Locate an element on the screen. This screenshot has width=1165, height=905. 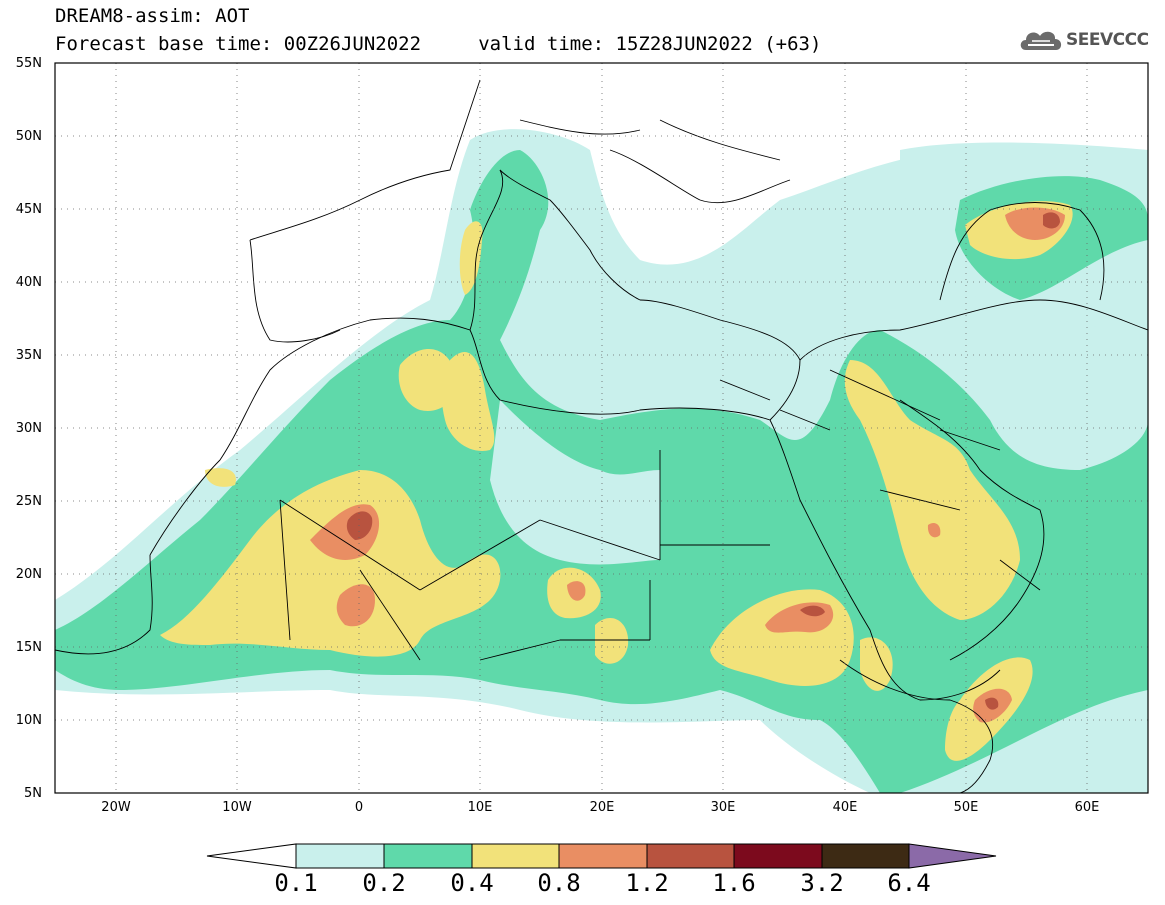
lat-label-5n: 5N is located at coordinates (33, 793).